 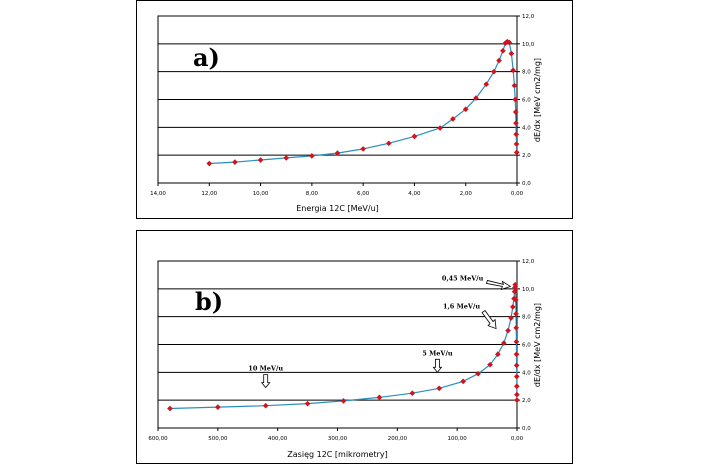 I want to click on panel-label: b), so click(x=209, y=301).